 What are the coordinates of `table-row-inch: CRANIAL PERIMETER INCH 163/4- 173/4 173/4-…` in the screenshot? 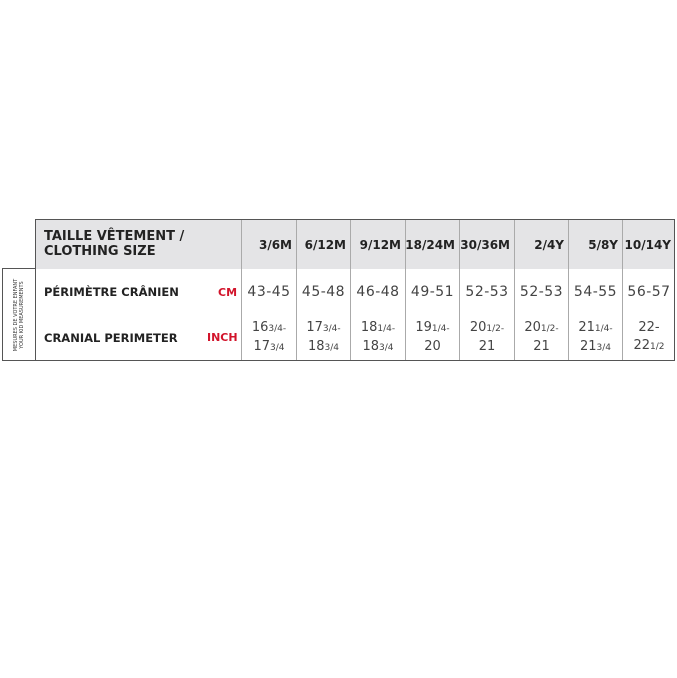 It's located at (355, 337).